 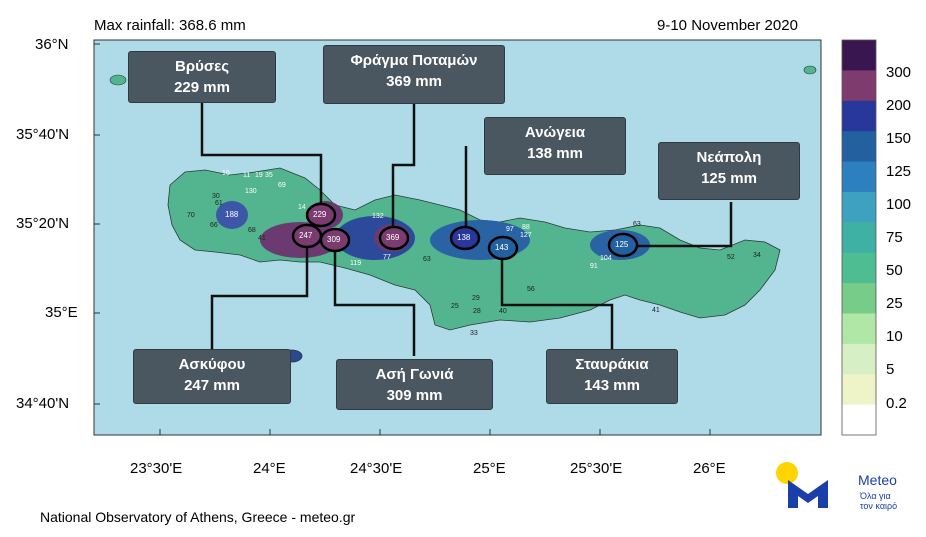 What do you see at coordinates (474, 333) in the screenshot?
I see `station-value: 33` at bounding box center [474, 333].